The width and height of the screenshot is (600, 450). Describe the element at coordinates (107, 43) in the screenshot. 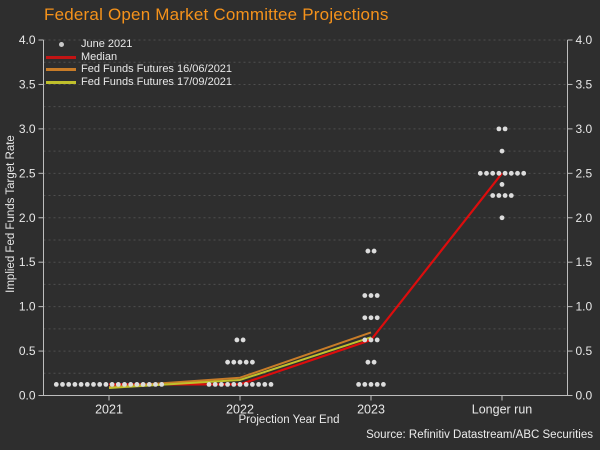

I see `legend-item-label: June 2021` at that location.